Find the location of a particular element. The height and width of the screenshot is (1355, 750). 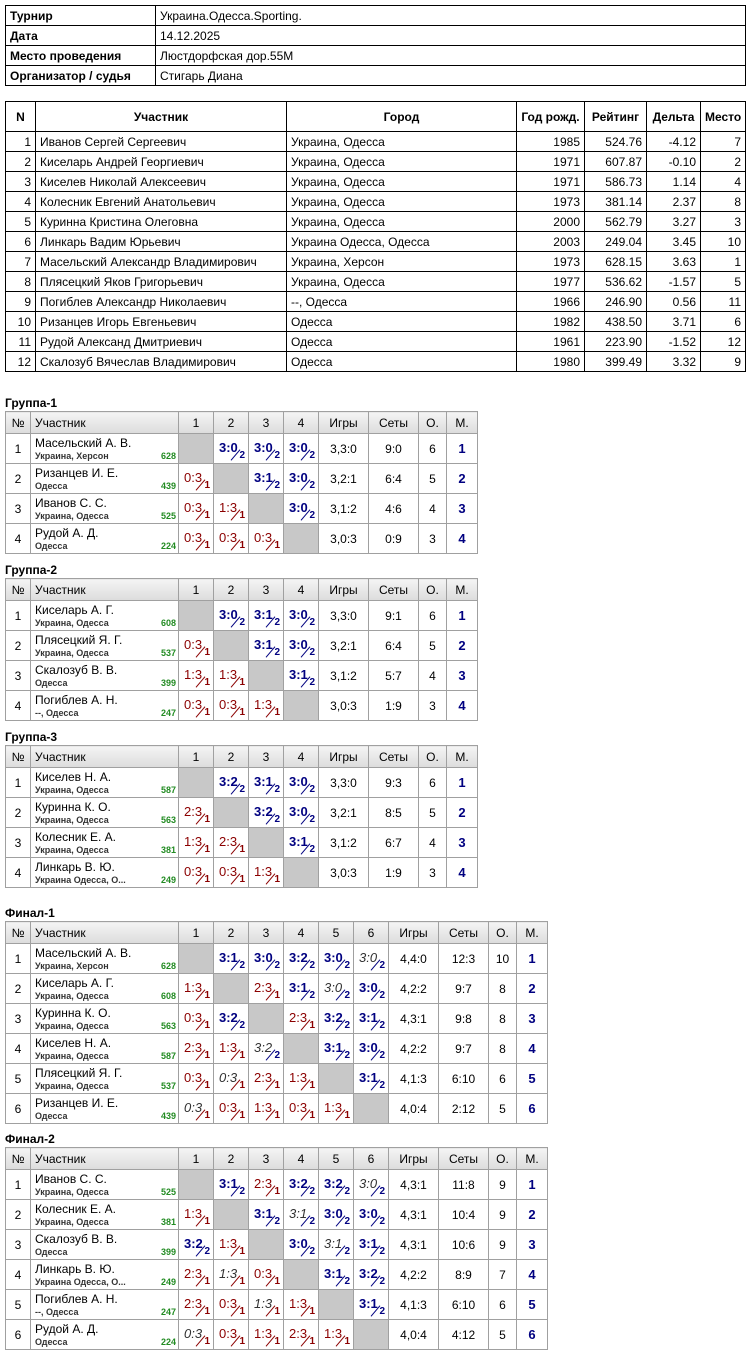

column-header: 3 is located at coordinates (266, 589).